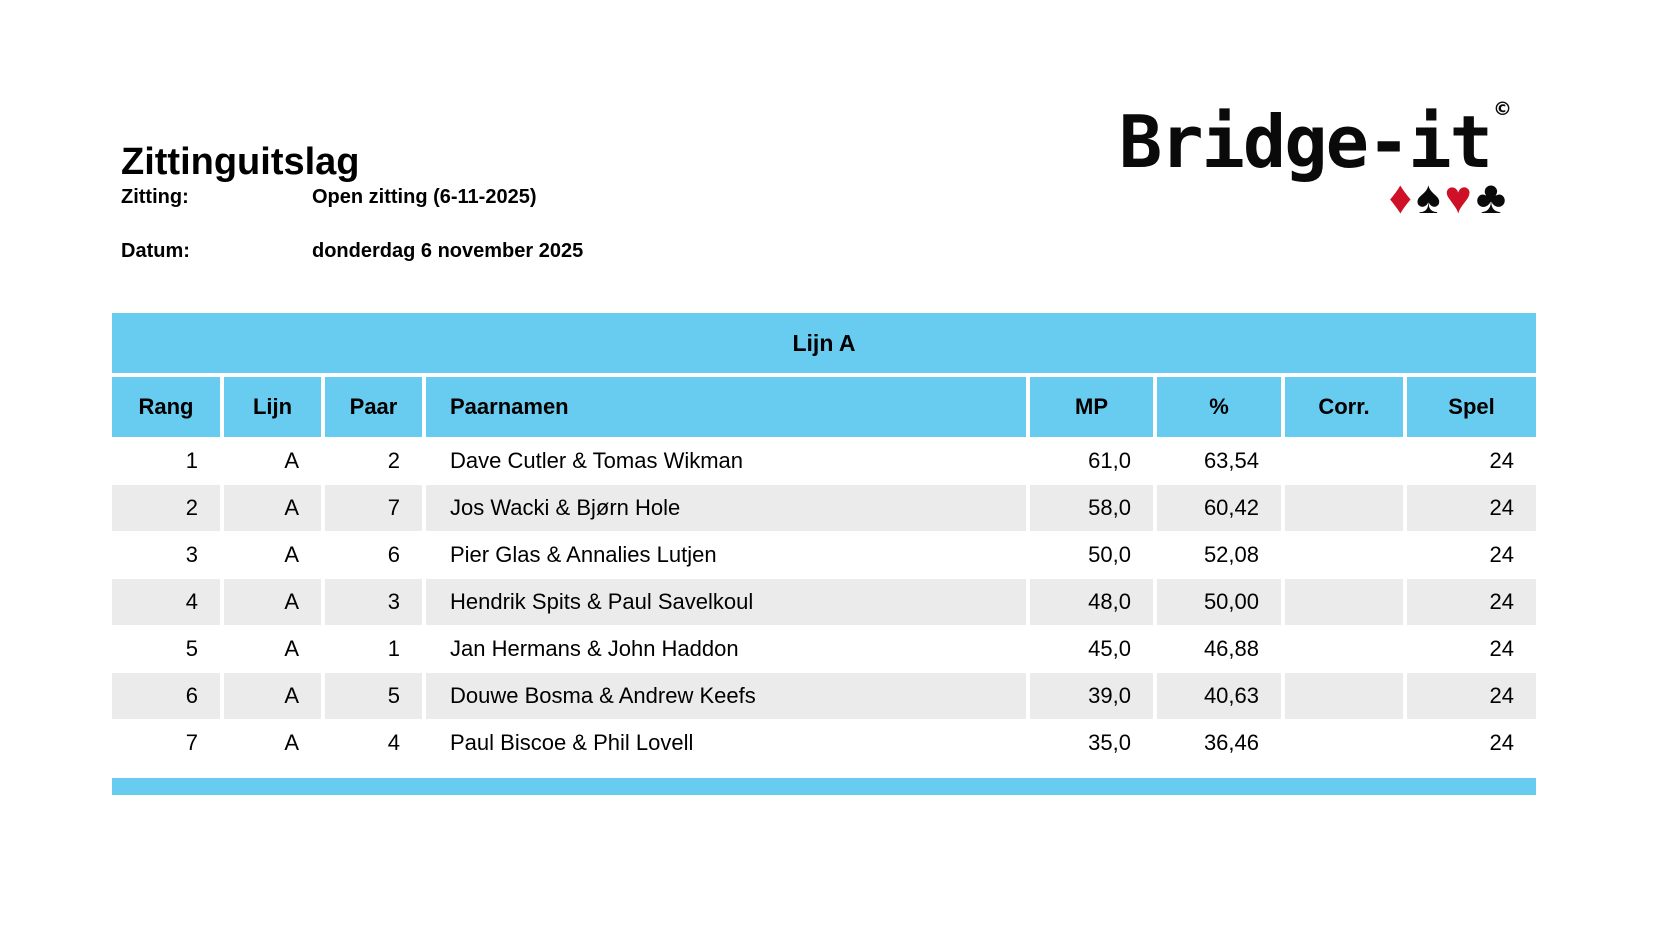 This screenshot has height=932, width=1653. Describe the element at coordinates (1344, 407) in the screenshot. I see `column-header-corr: Corr.` at that location.